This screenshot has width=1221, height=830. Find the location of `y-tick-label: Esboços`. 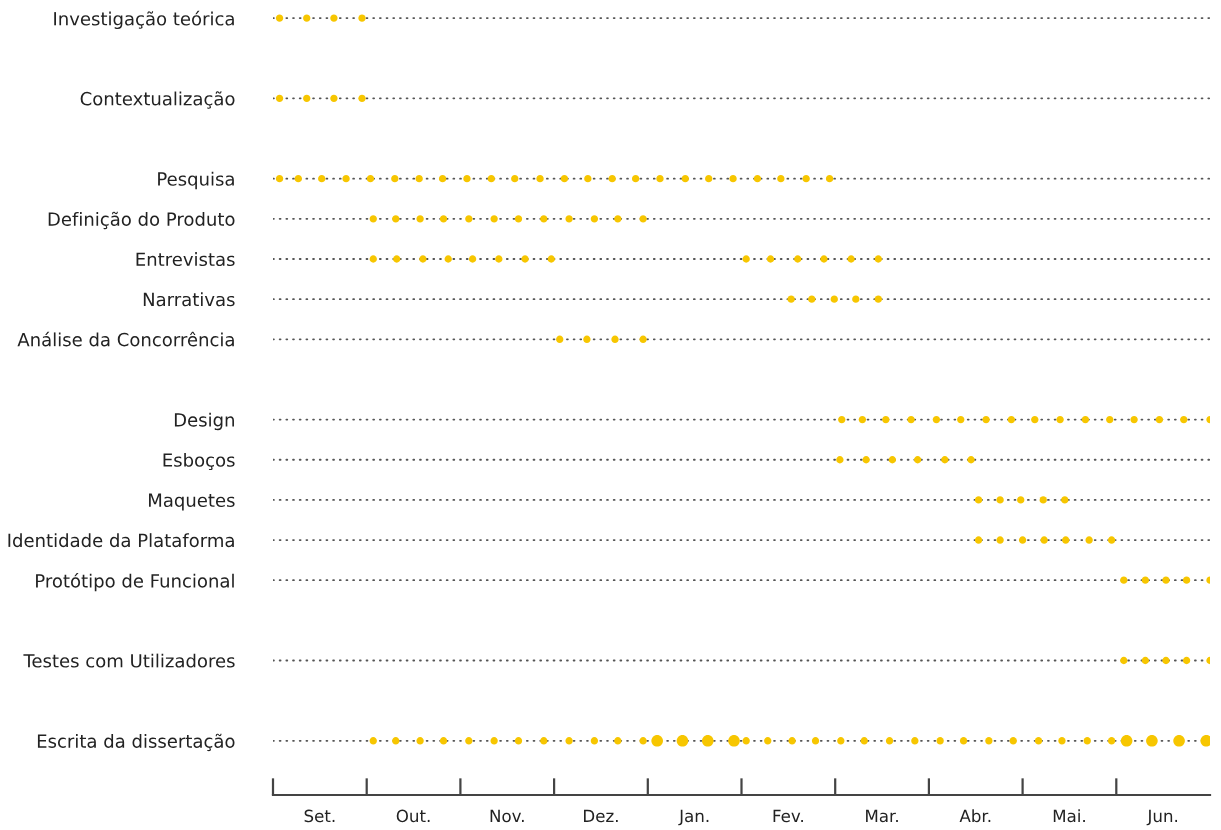

y-tick-label: Esboços is located at coordinates (199, 461).